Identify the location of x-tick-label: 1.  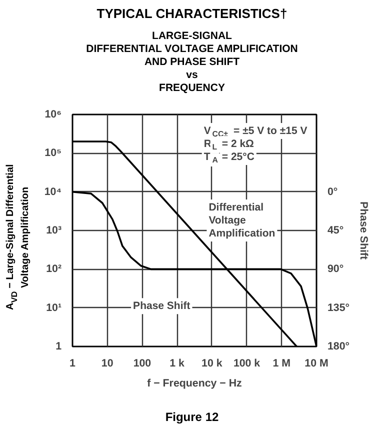
(73, 364).